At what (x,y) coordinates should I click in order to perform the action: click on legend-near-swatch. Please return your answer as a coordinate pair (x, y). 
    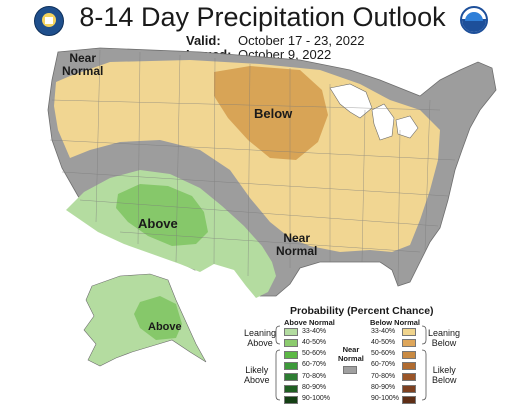
    Looking at the image, I should click on (350, 370).